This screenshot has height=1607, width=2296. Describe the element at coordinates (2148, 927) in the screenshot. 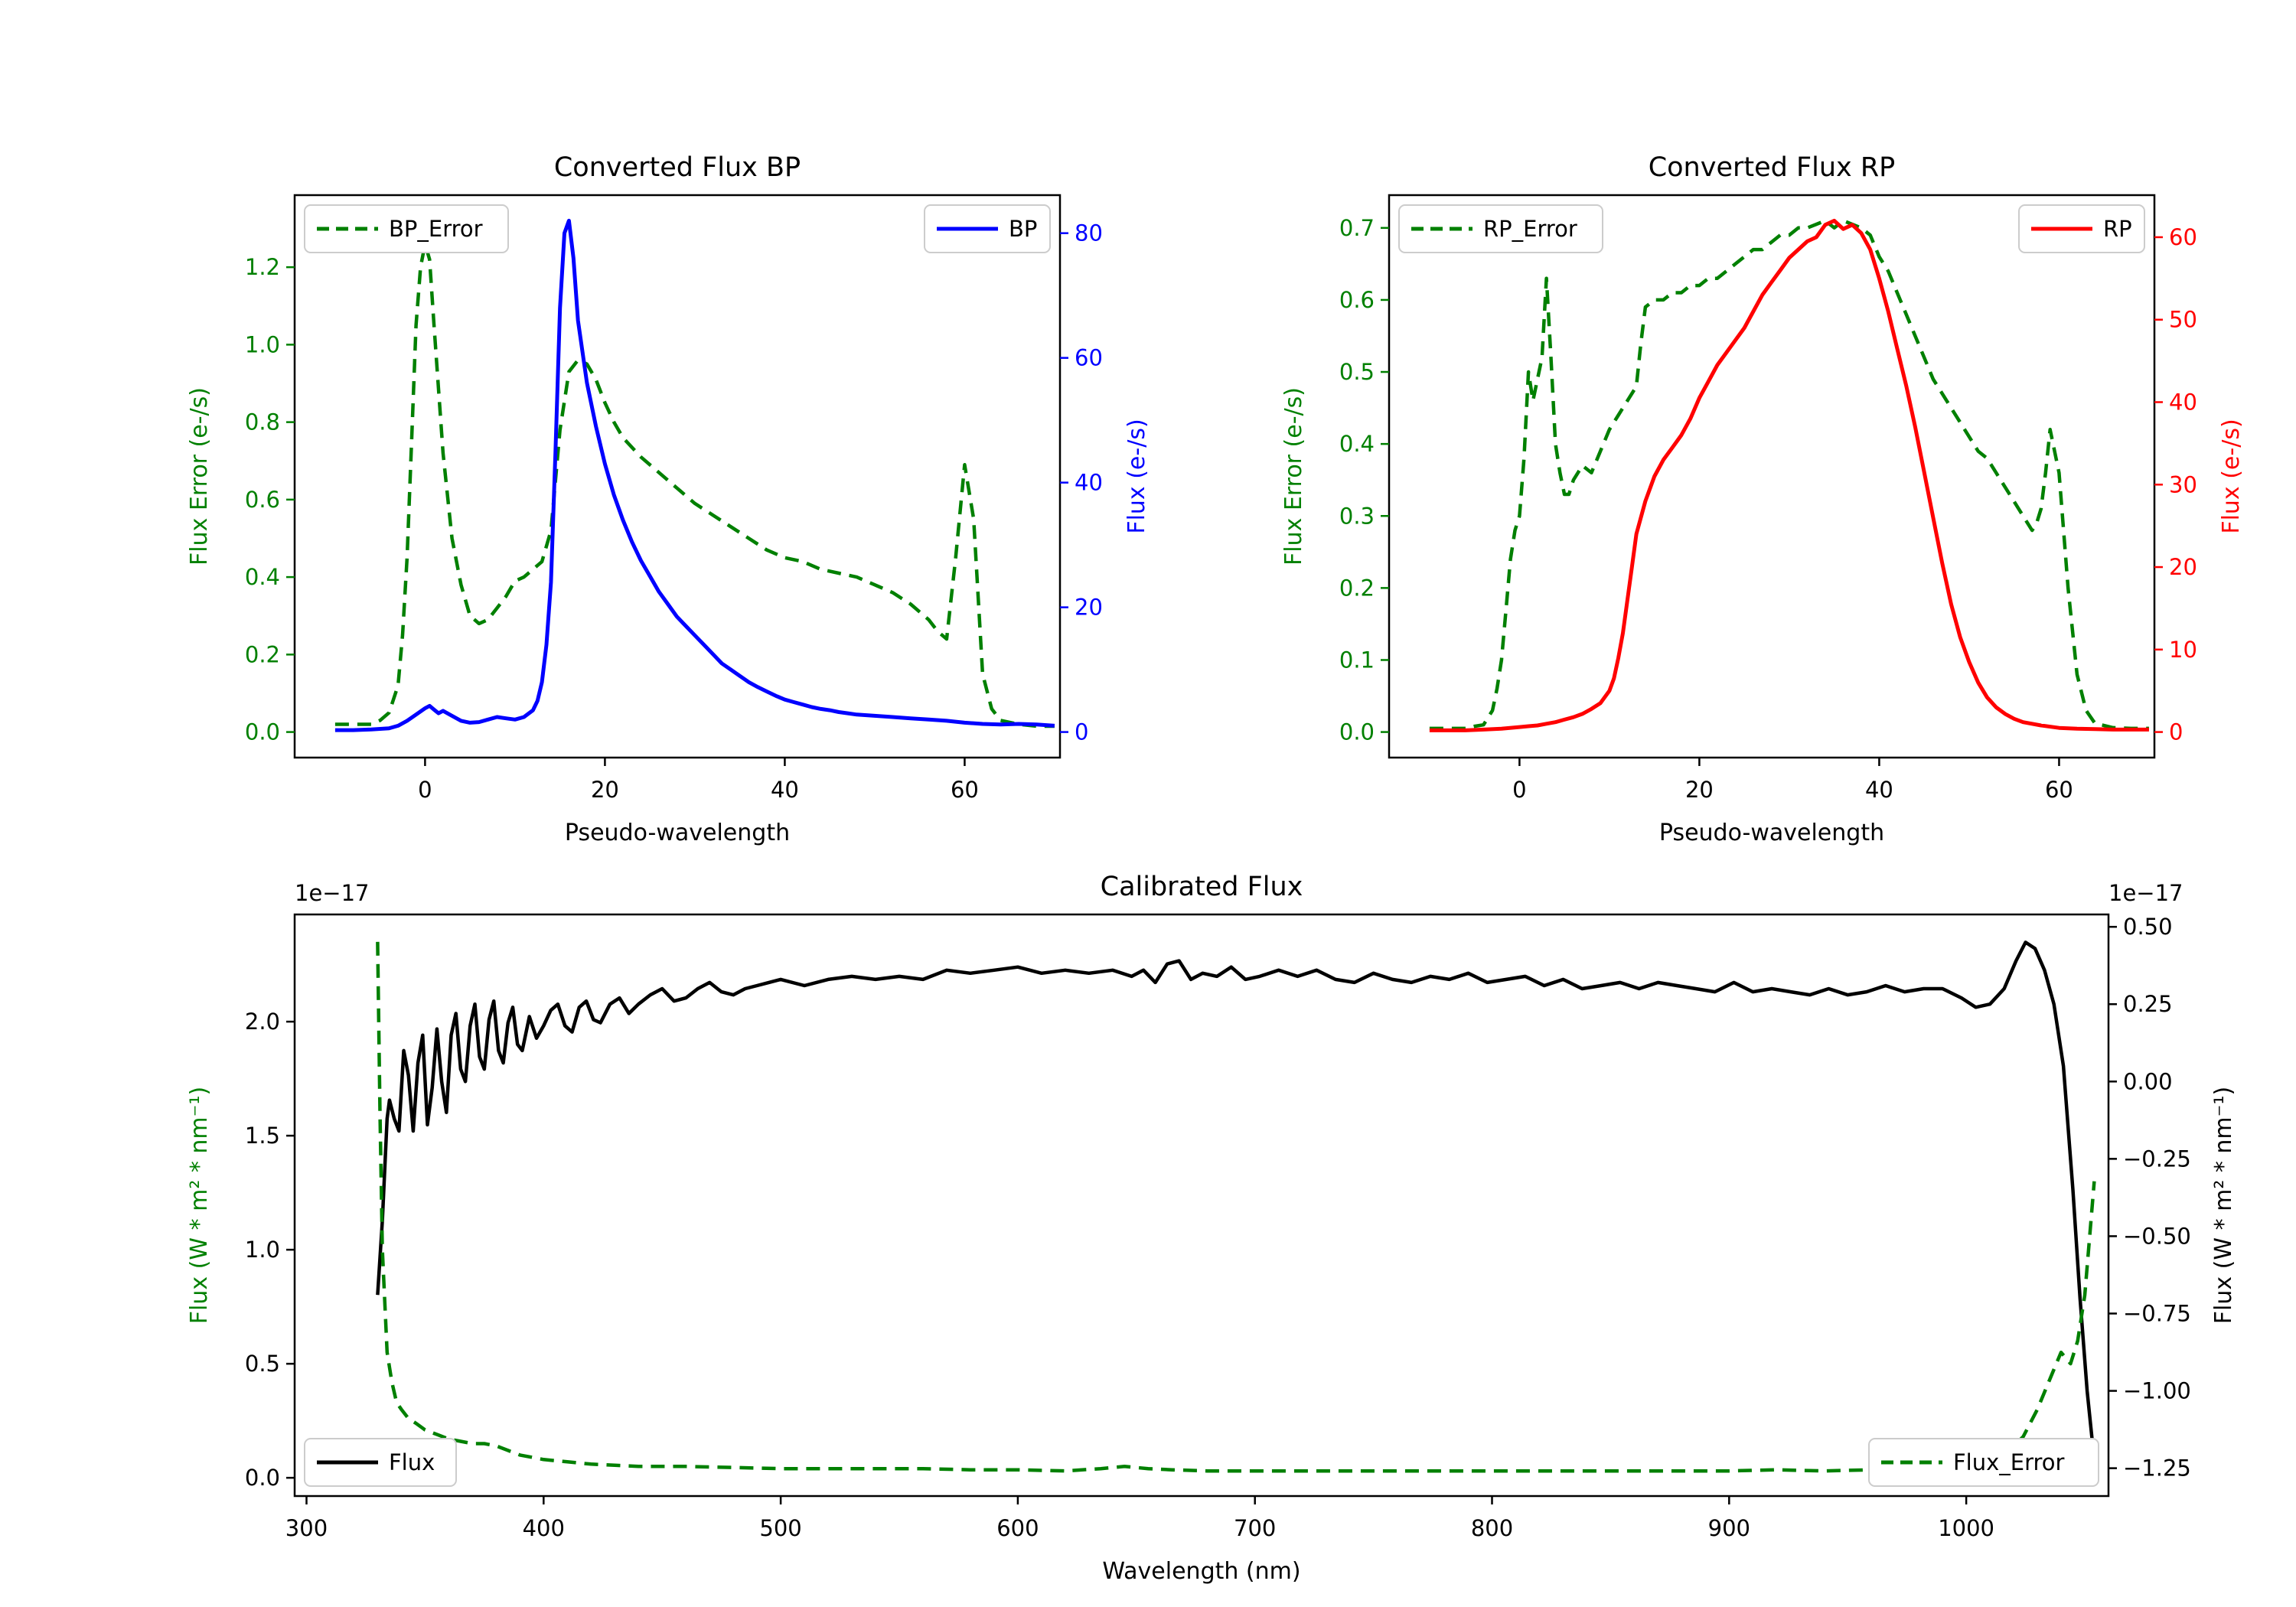

I see `right-tick-label: 0.50` at that location.